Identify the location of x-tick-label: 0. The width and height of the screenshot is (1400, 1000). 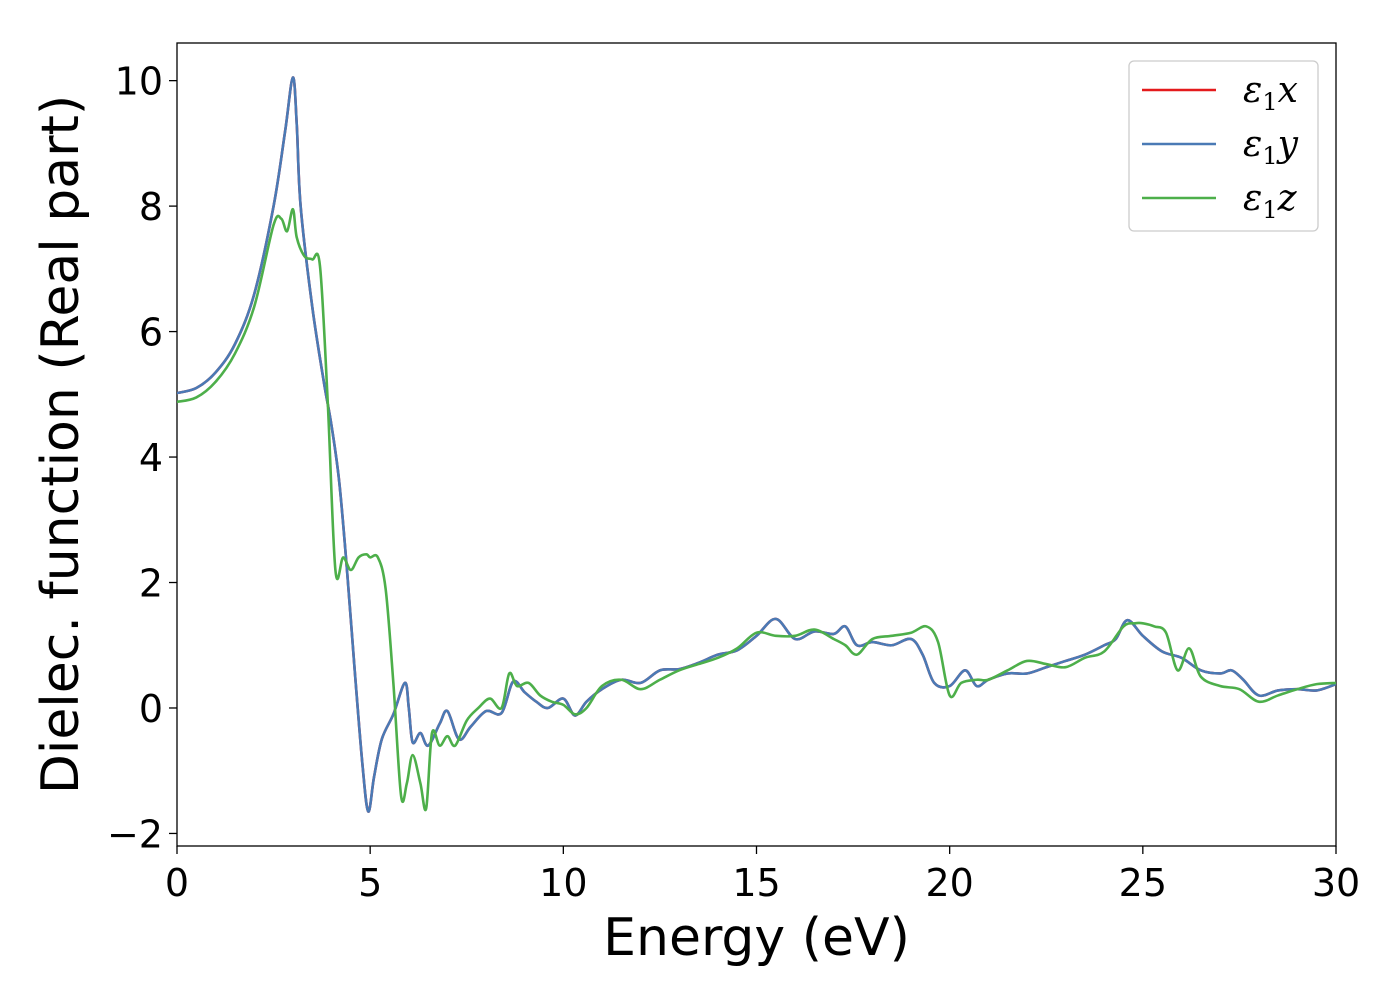
(177, 883).